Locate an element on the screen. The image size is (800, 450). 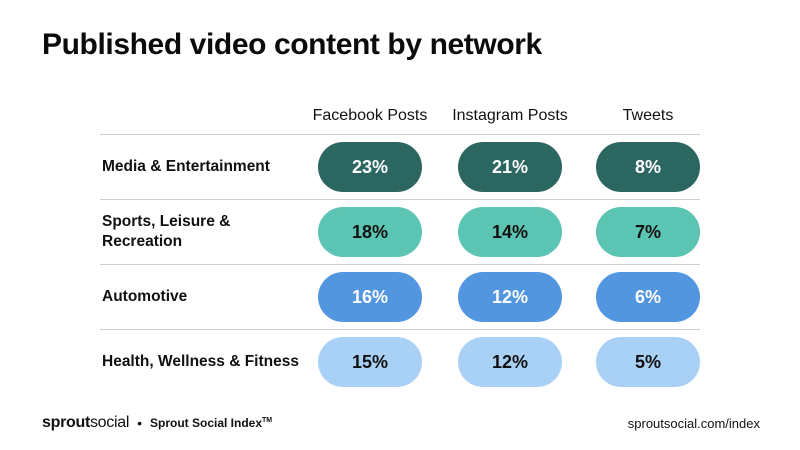
column-header: Instagram Posts is located at coordinates (510, 115).